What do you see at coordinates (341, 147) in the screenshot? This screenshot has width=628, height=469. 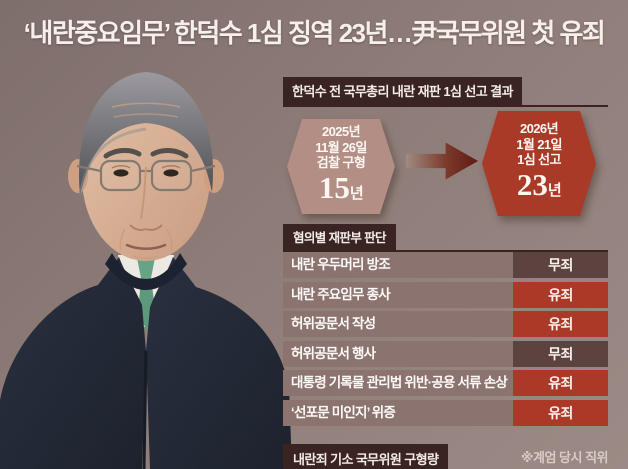 I see `hex-from-line-2: 11월 26일` at bounding box center [341, 147].